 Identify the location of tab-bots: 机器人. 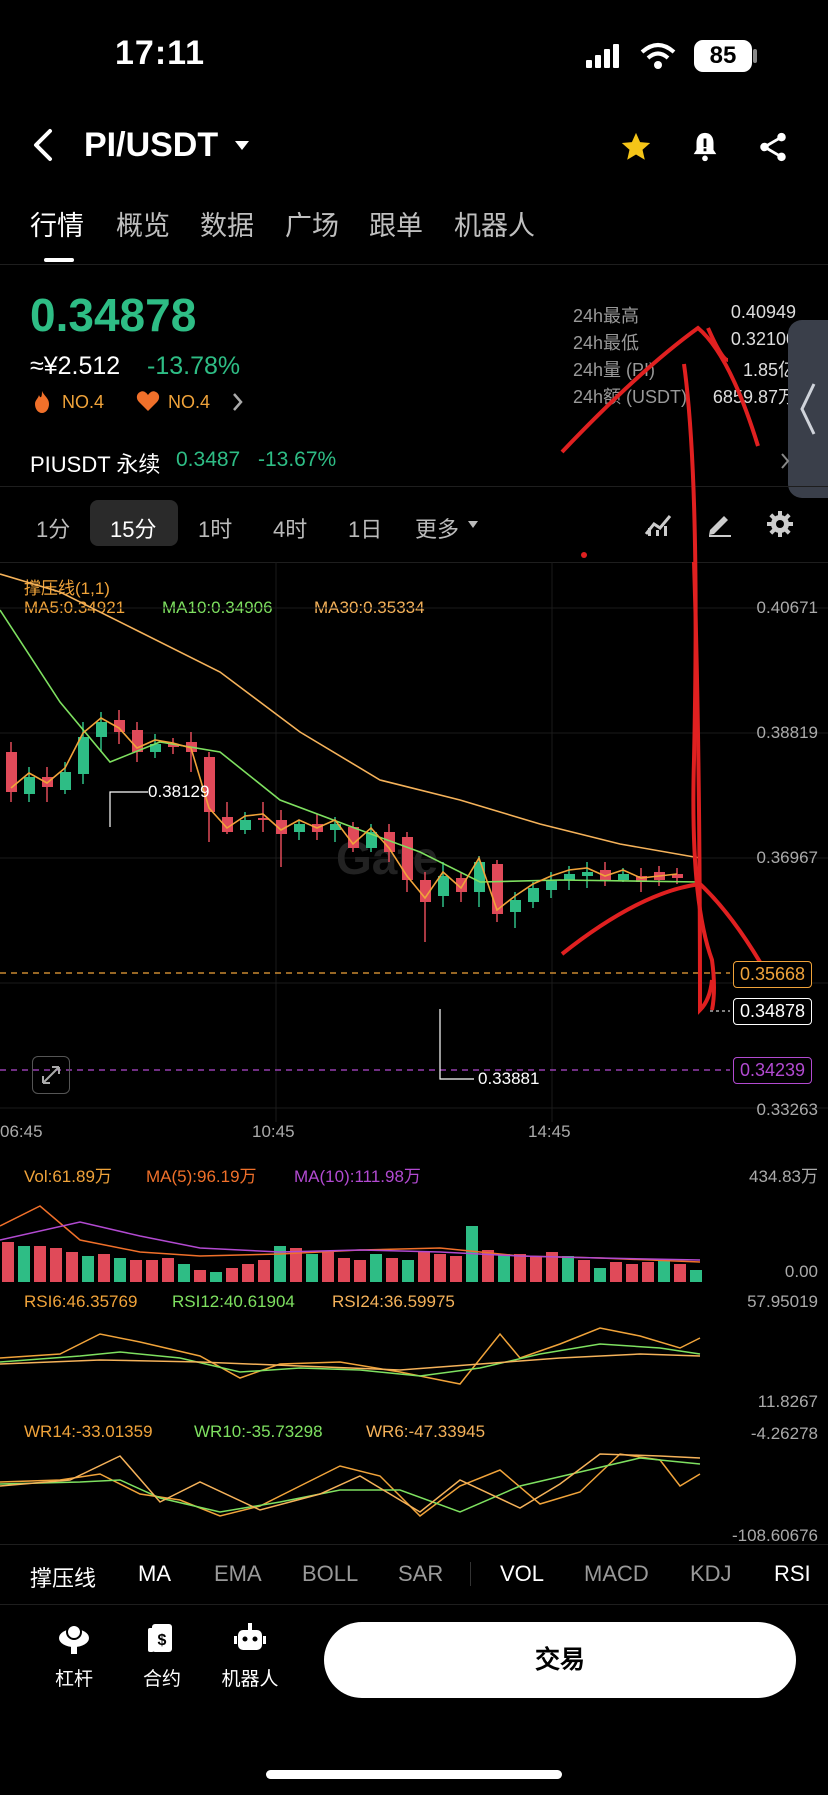
(494, 226).